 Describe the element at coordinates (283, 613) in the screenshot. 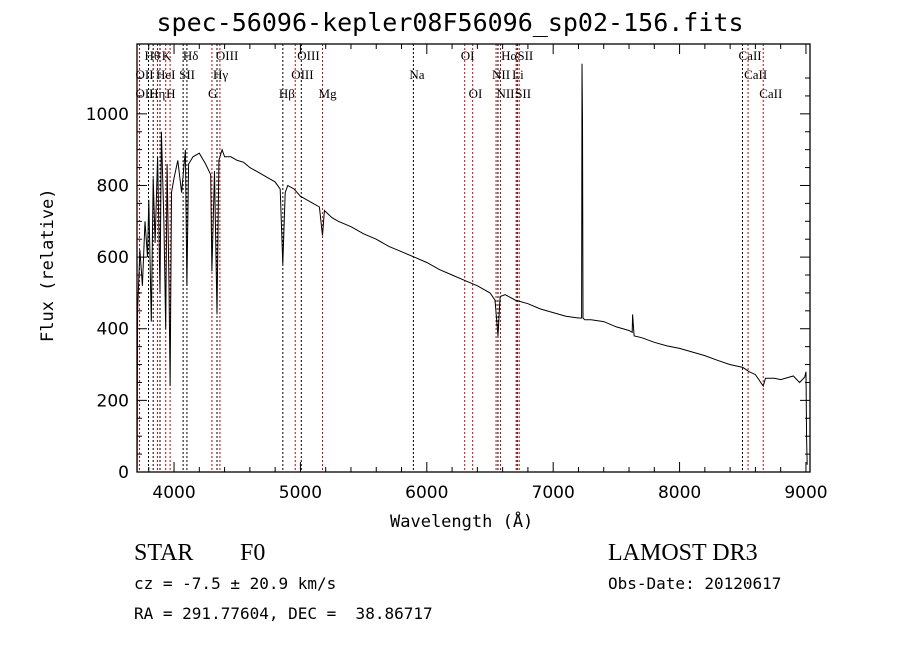

I see `coordinates: RA = 291.77604, DEC = 38.86717` at that location.